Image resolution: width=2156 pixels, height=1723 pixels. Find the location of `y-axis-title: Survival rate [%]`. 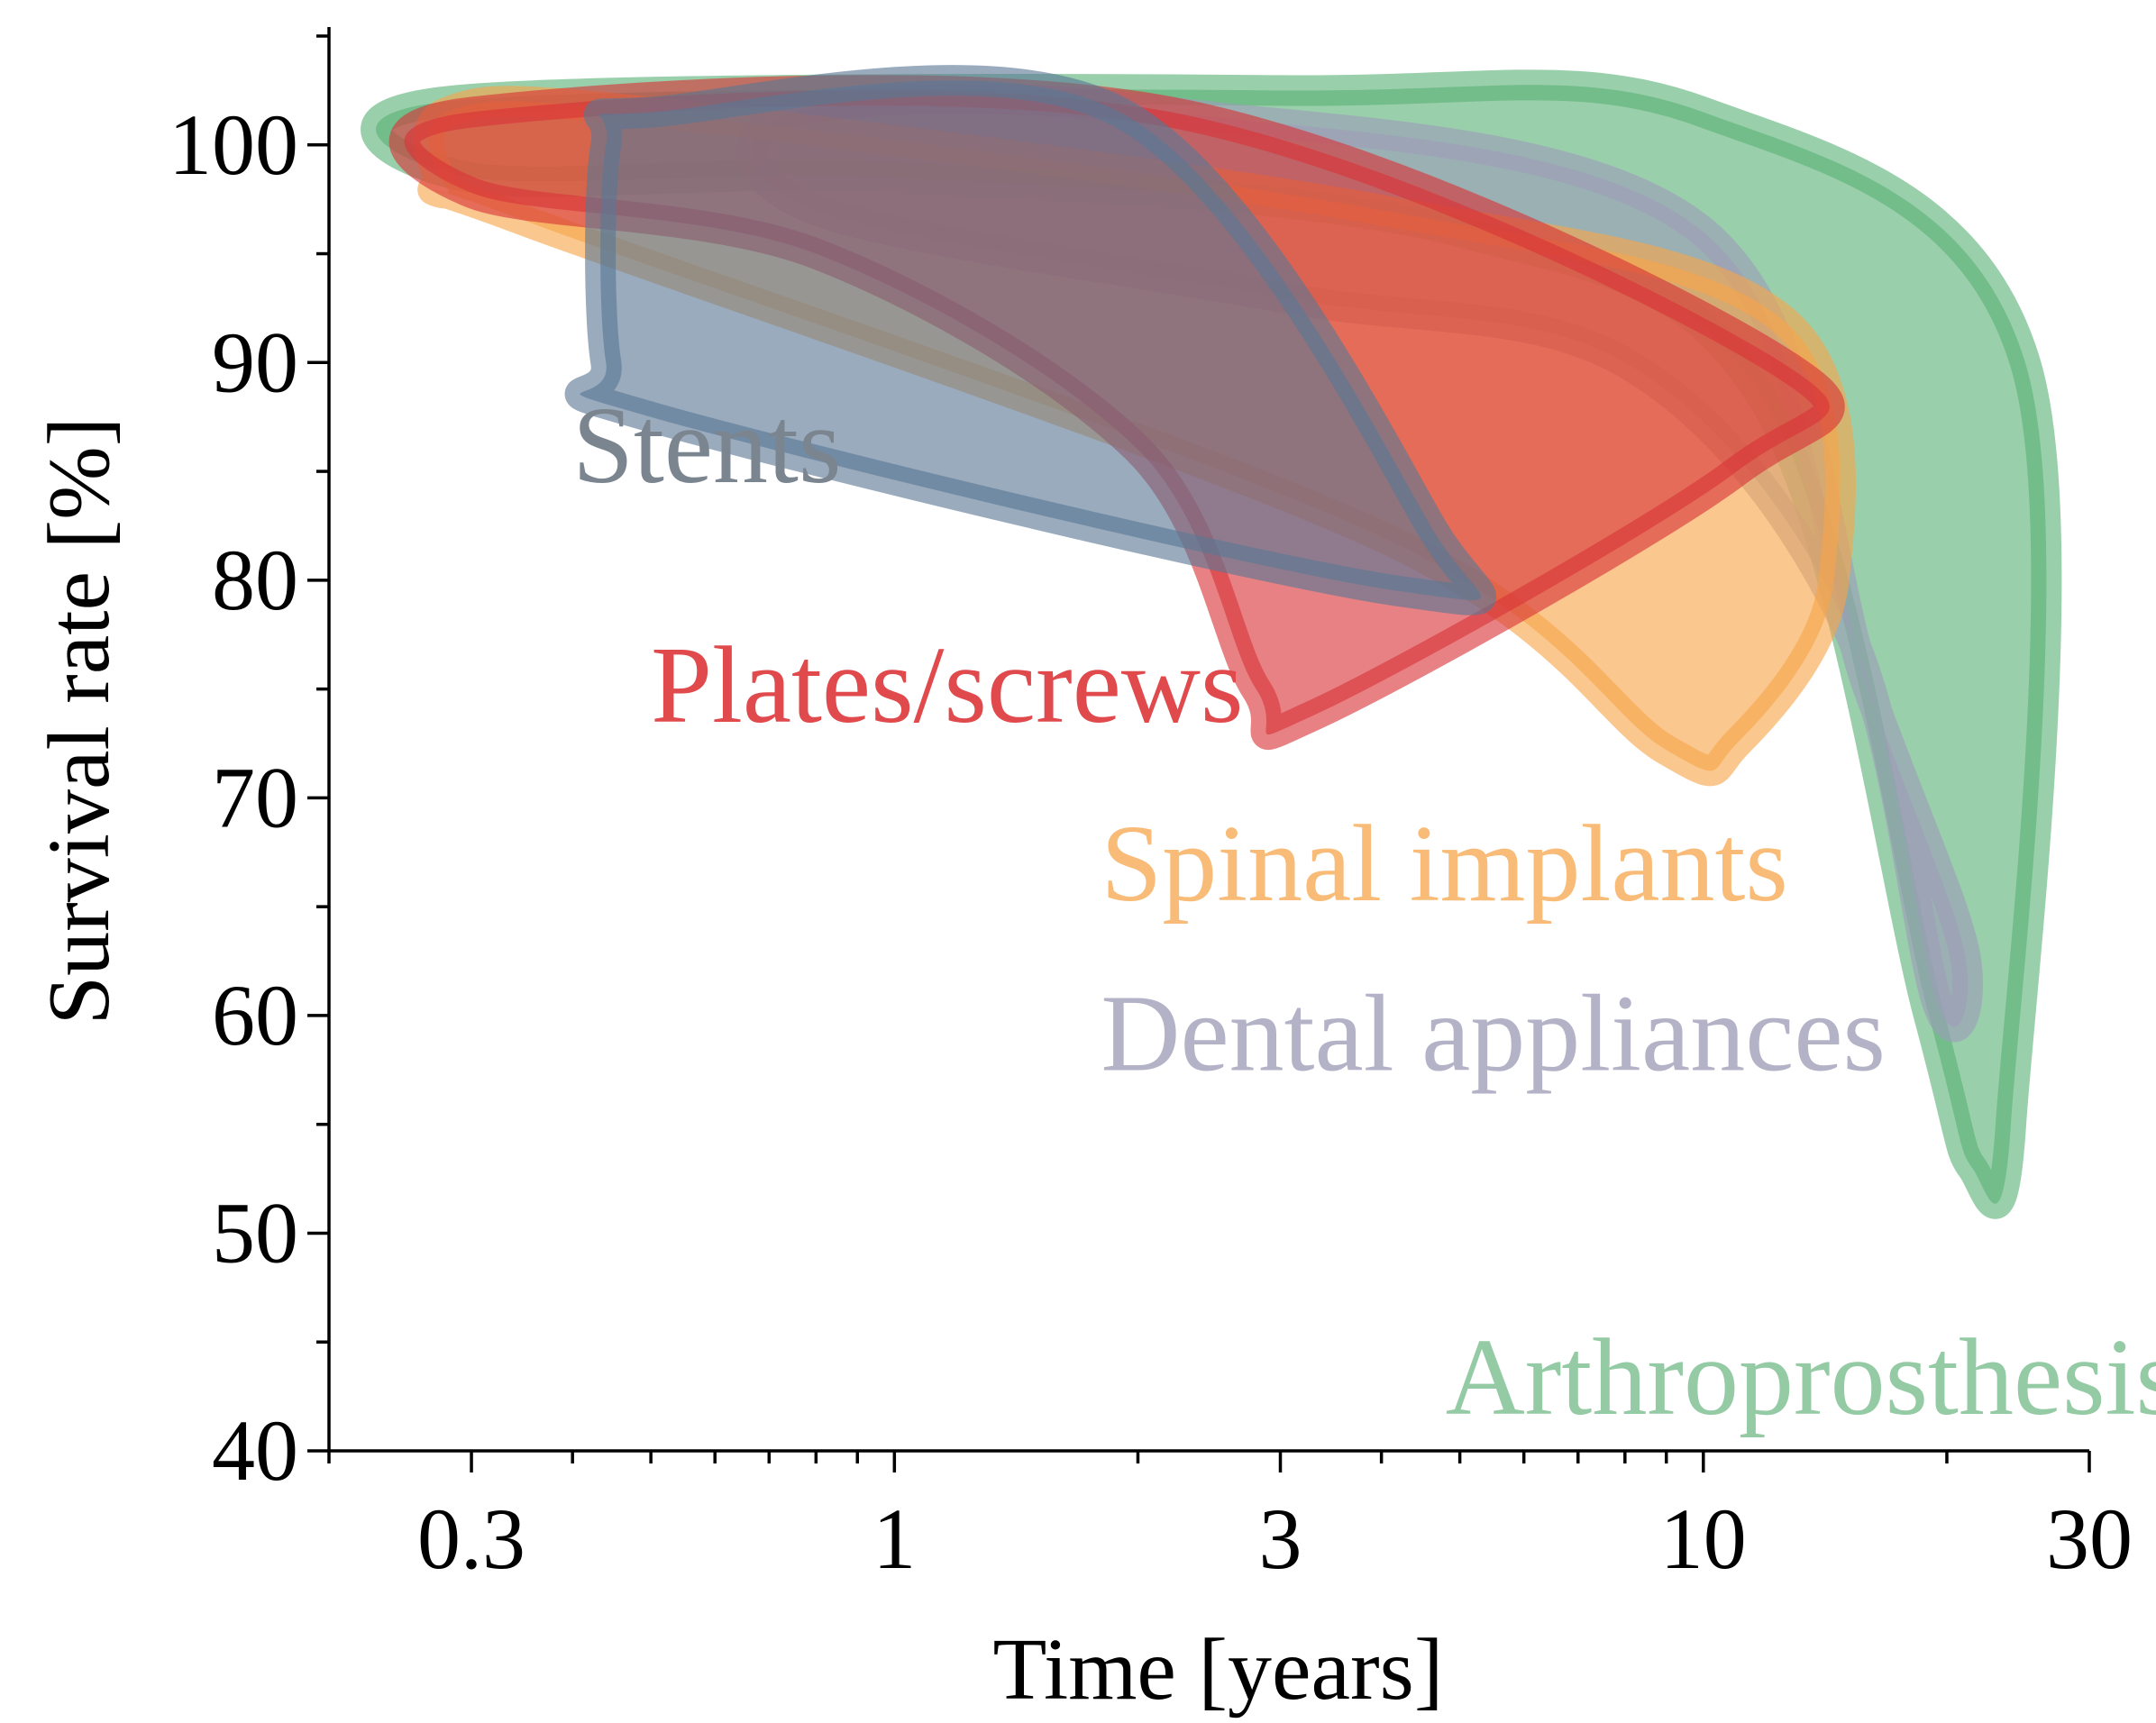

y-axis-title: Survival rate [%] is located at coordinates (79, 721).